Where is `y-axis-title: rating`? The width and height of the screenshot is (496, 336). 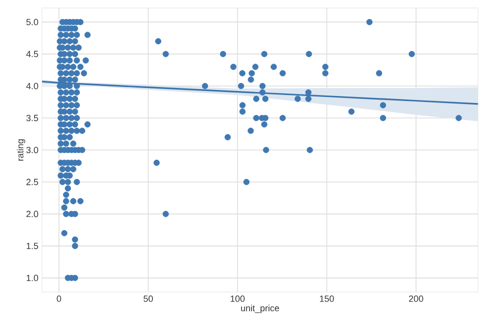
y-axis-title: rating is located at coordinates (21, 150).